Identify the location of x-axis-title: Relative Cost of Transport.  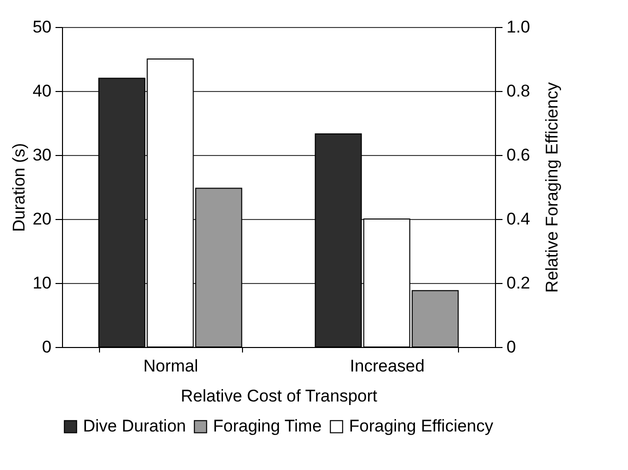
(279, 396).